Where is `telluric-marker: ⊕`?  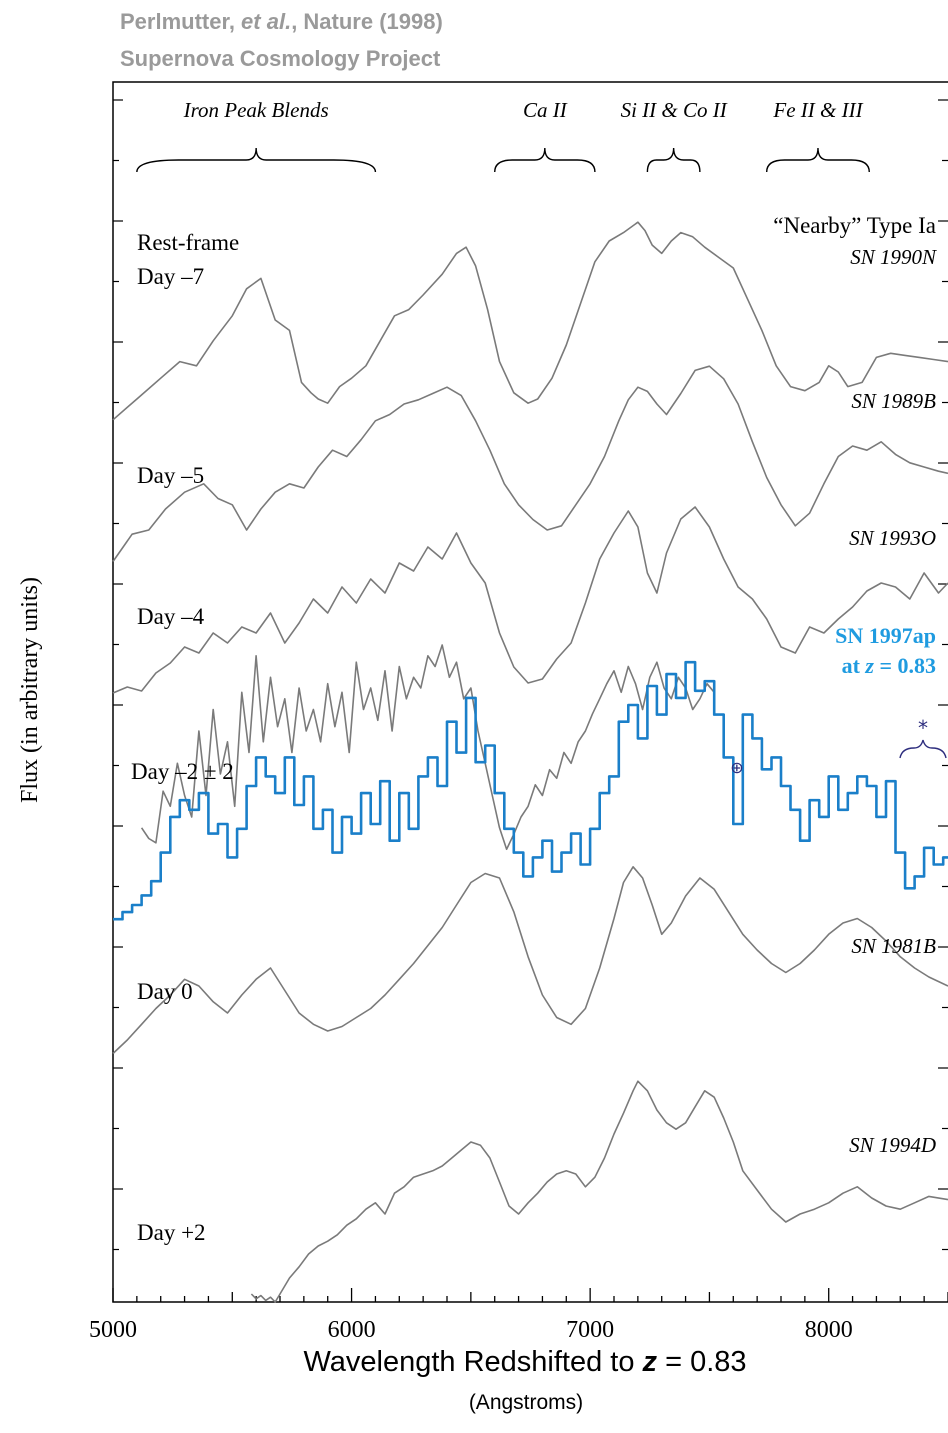
telluric-marker: ⊕ is located at coordinates (736, 767).